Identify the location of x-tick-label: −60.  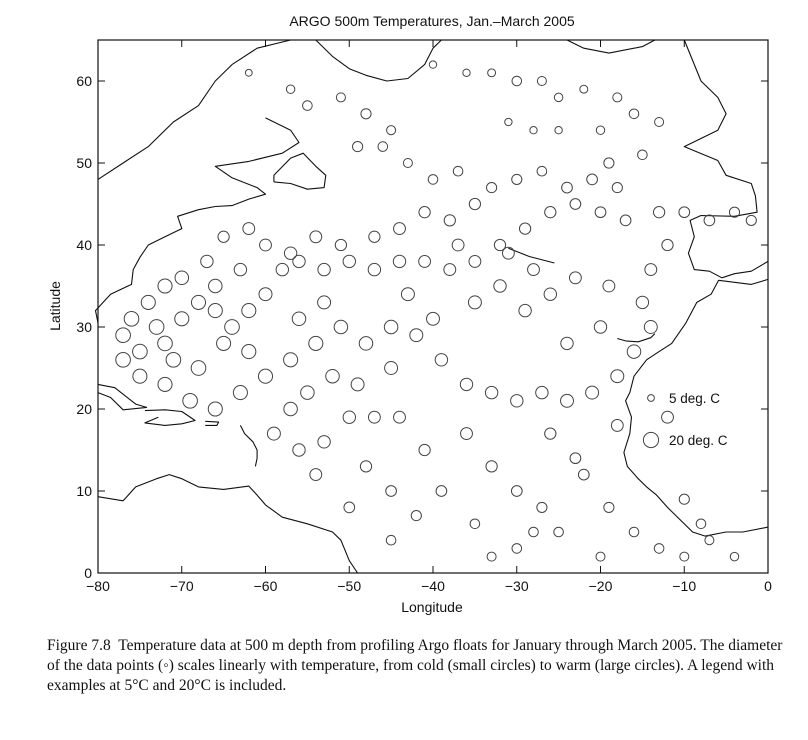
(266, 586).